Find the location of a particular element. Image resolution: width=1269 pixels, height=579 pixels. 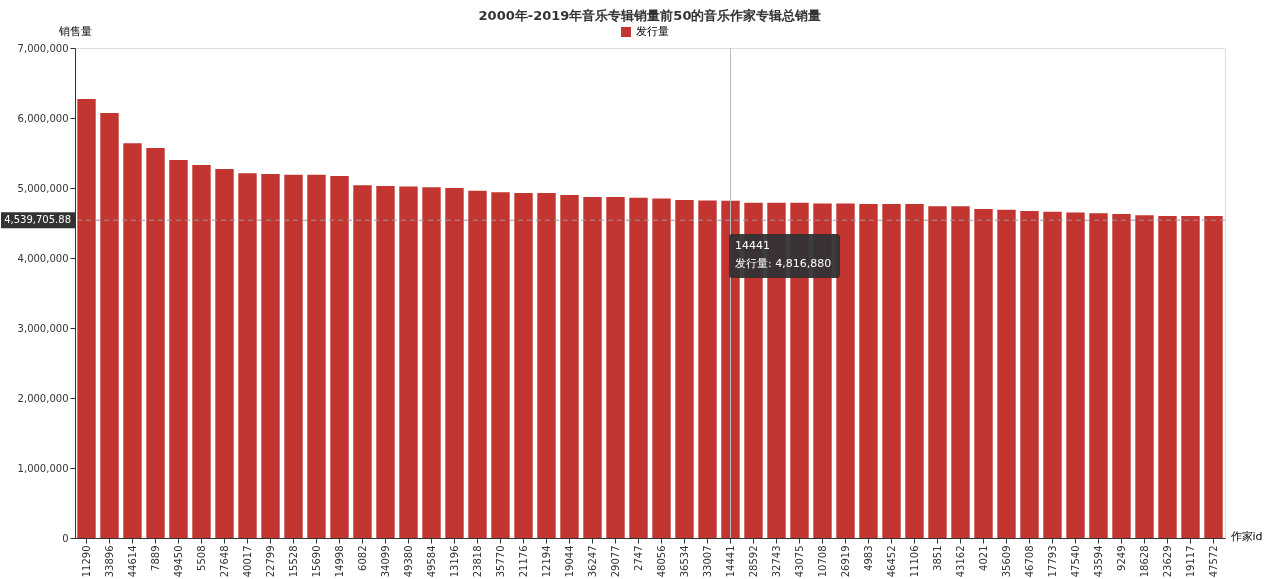

y-tick-label: 4,000,000 is located at coordinates (43, 258).